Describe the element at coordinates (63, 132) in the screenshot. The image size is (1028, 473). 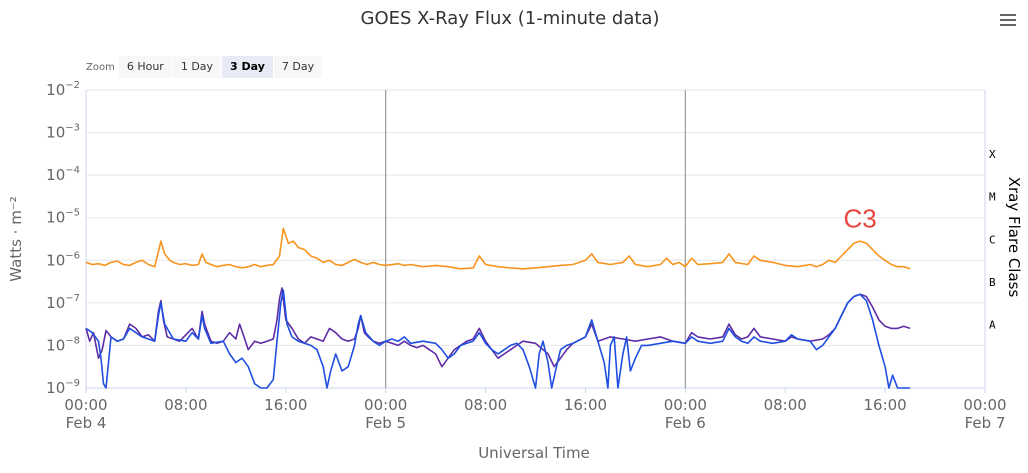
I see `y-tick-label: 10⁻³` at that location.